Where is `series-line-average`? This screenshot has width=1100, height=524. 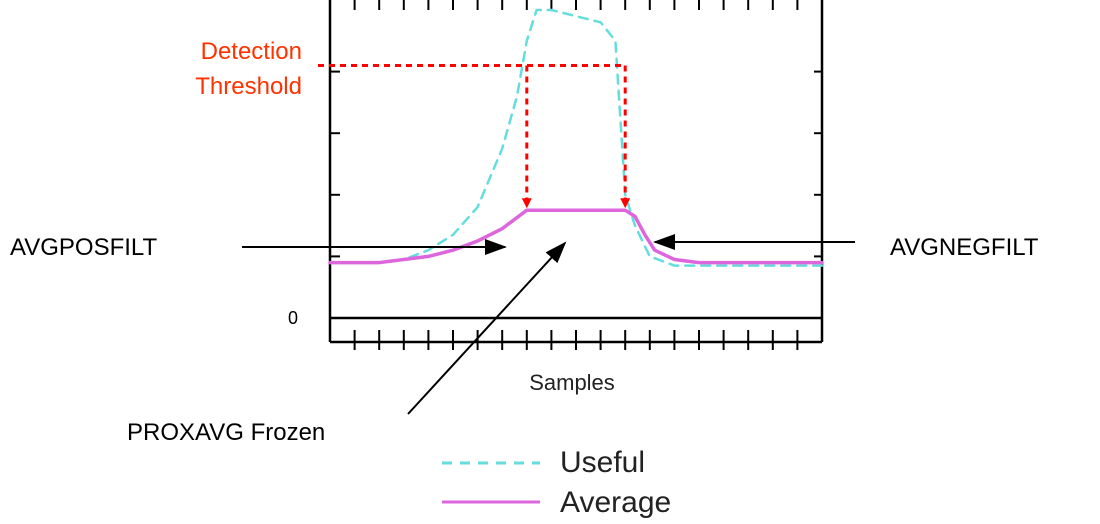 series-line-average is located at coordinates (576, 236).